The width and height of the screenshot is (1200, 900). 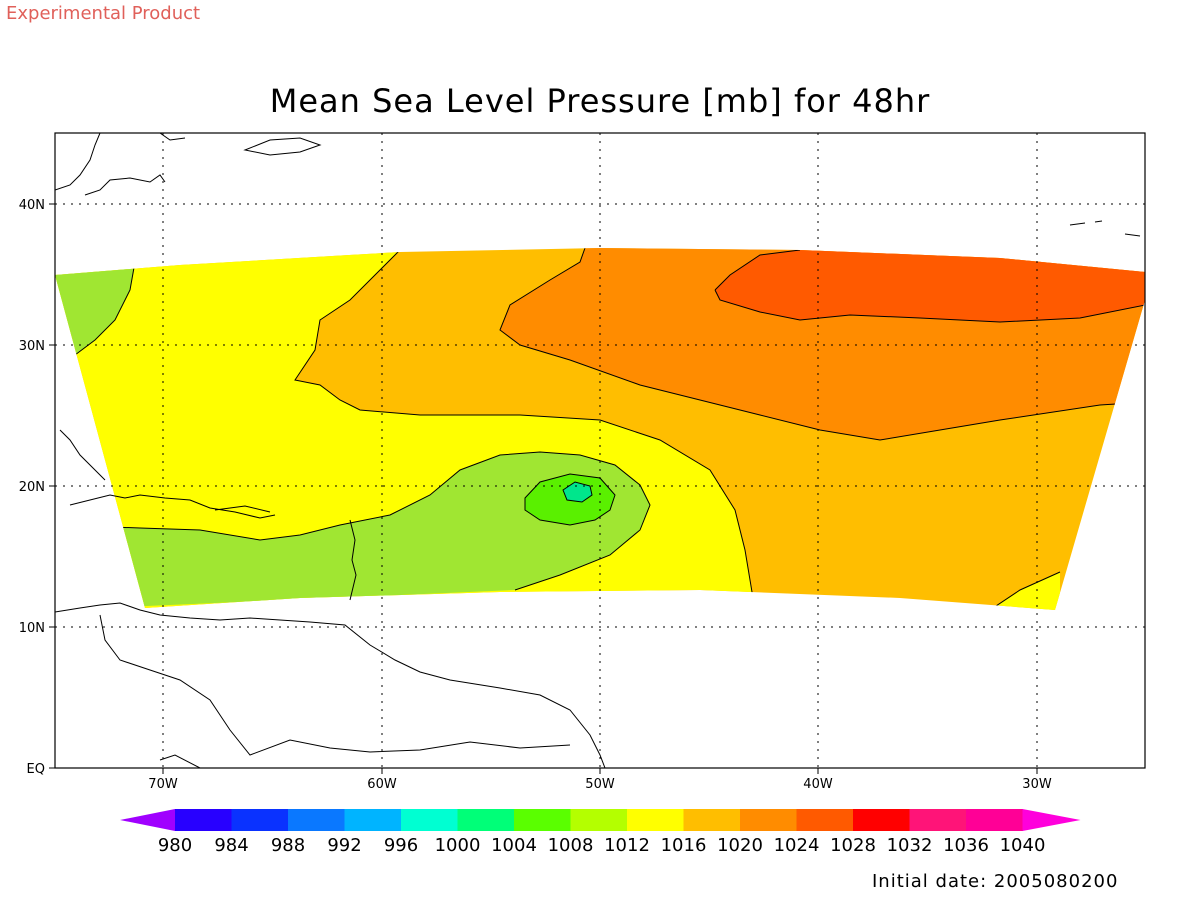 What do you see at coordinates (1037, 784) in the screenshot?
I see `lon-label-30w: 30W` at bounding box center [1037, 784].